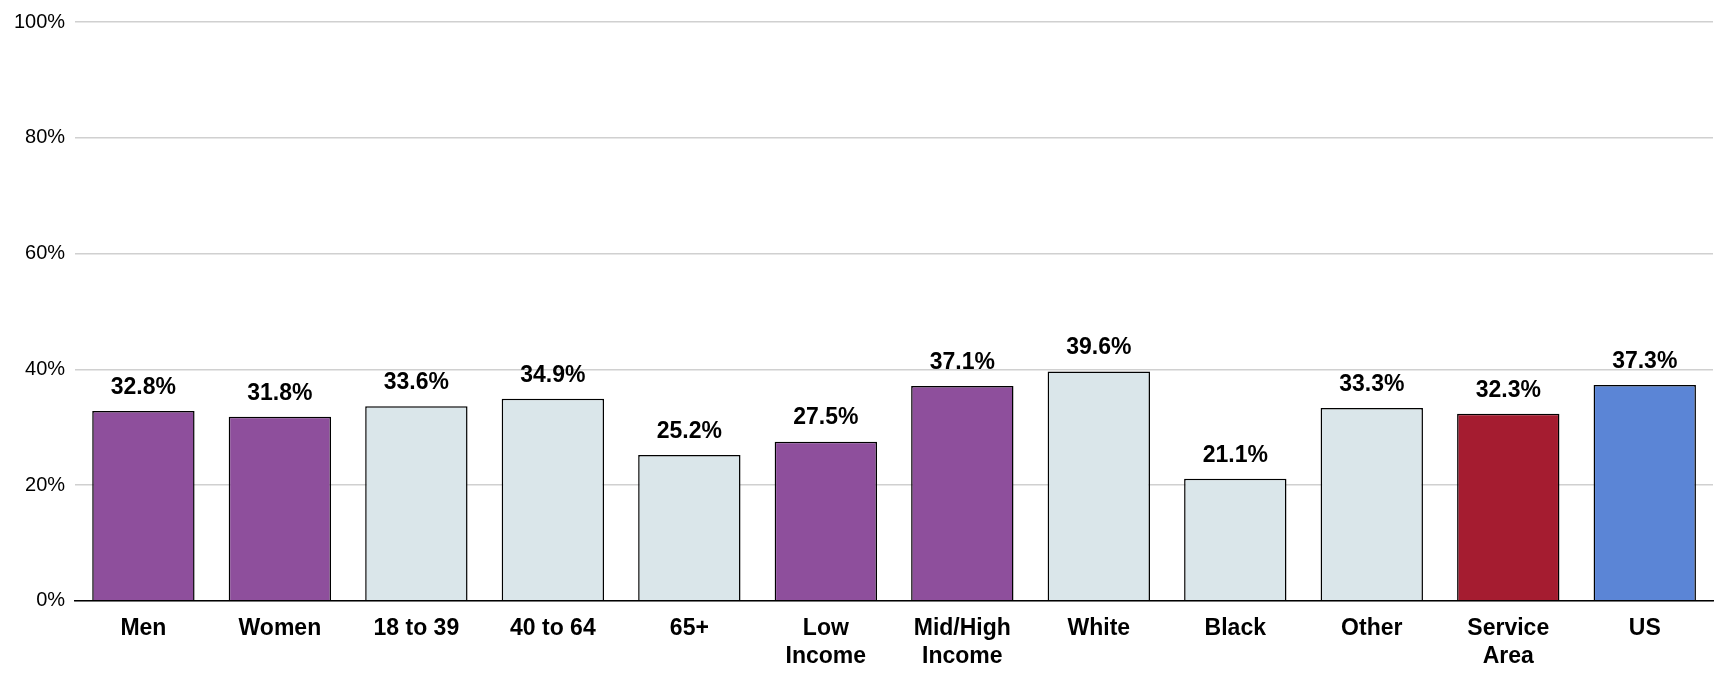  Describe the element at coordinates (416, 381) in the screenshot. I see `data-label: 33.6%` at that location.